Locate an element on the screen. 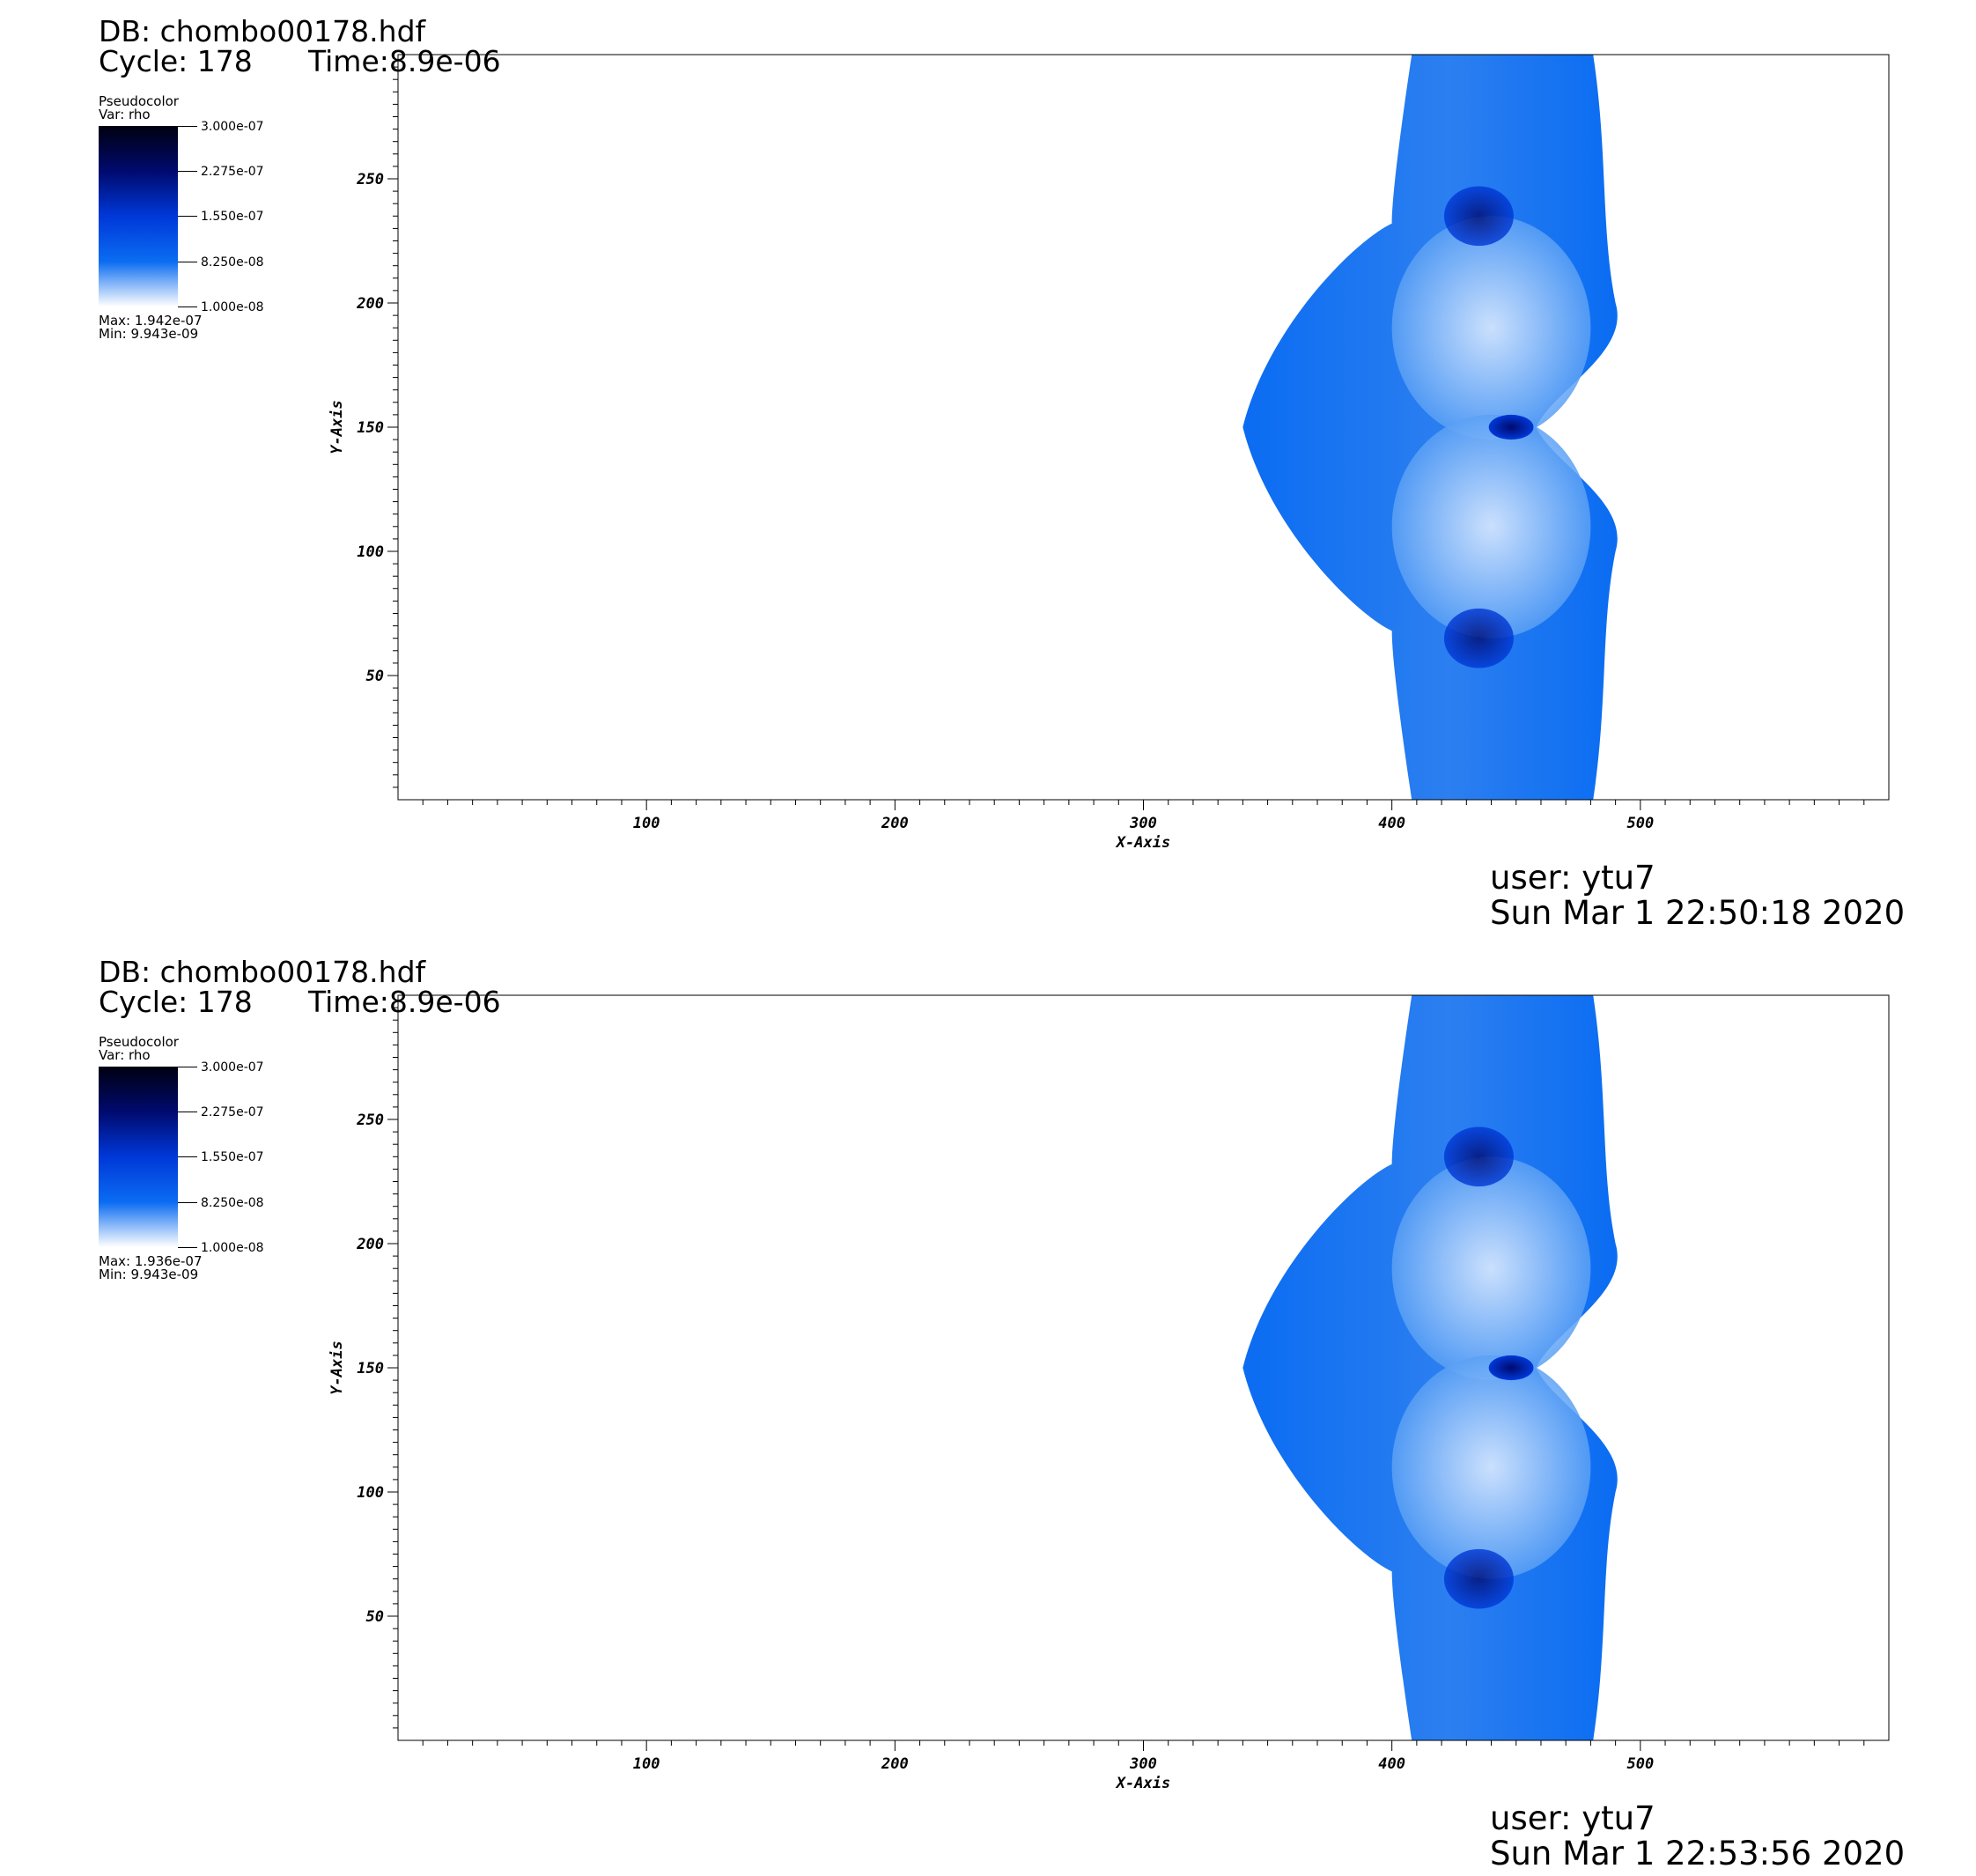 Image resolution: width=1976 pixels, height=1876 pixels. date-label: Sun Mar 1 22:50:18 2020 is located at coordinates (1698, 913).